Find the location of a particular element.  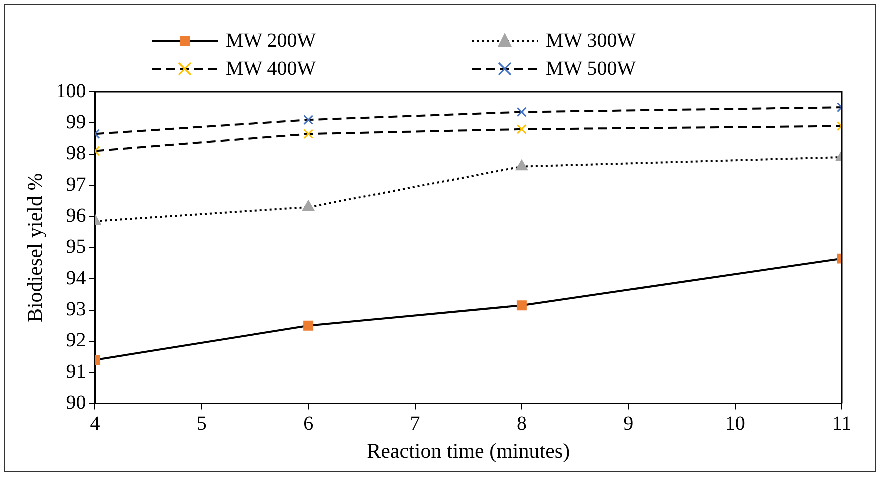

x-tick-label: 7 is located at coordinates (415, 424).